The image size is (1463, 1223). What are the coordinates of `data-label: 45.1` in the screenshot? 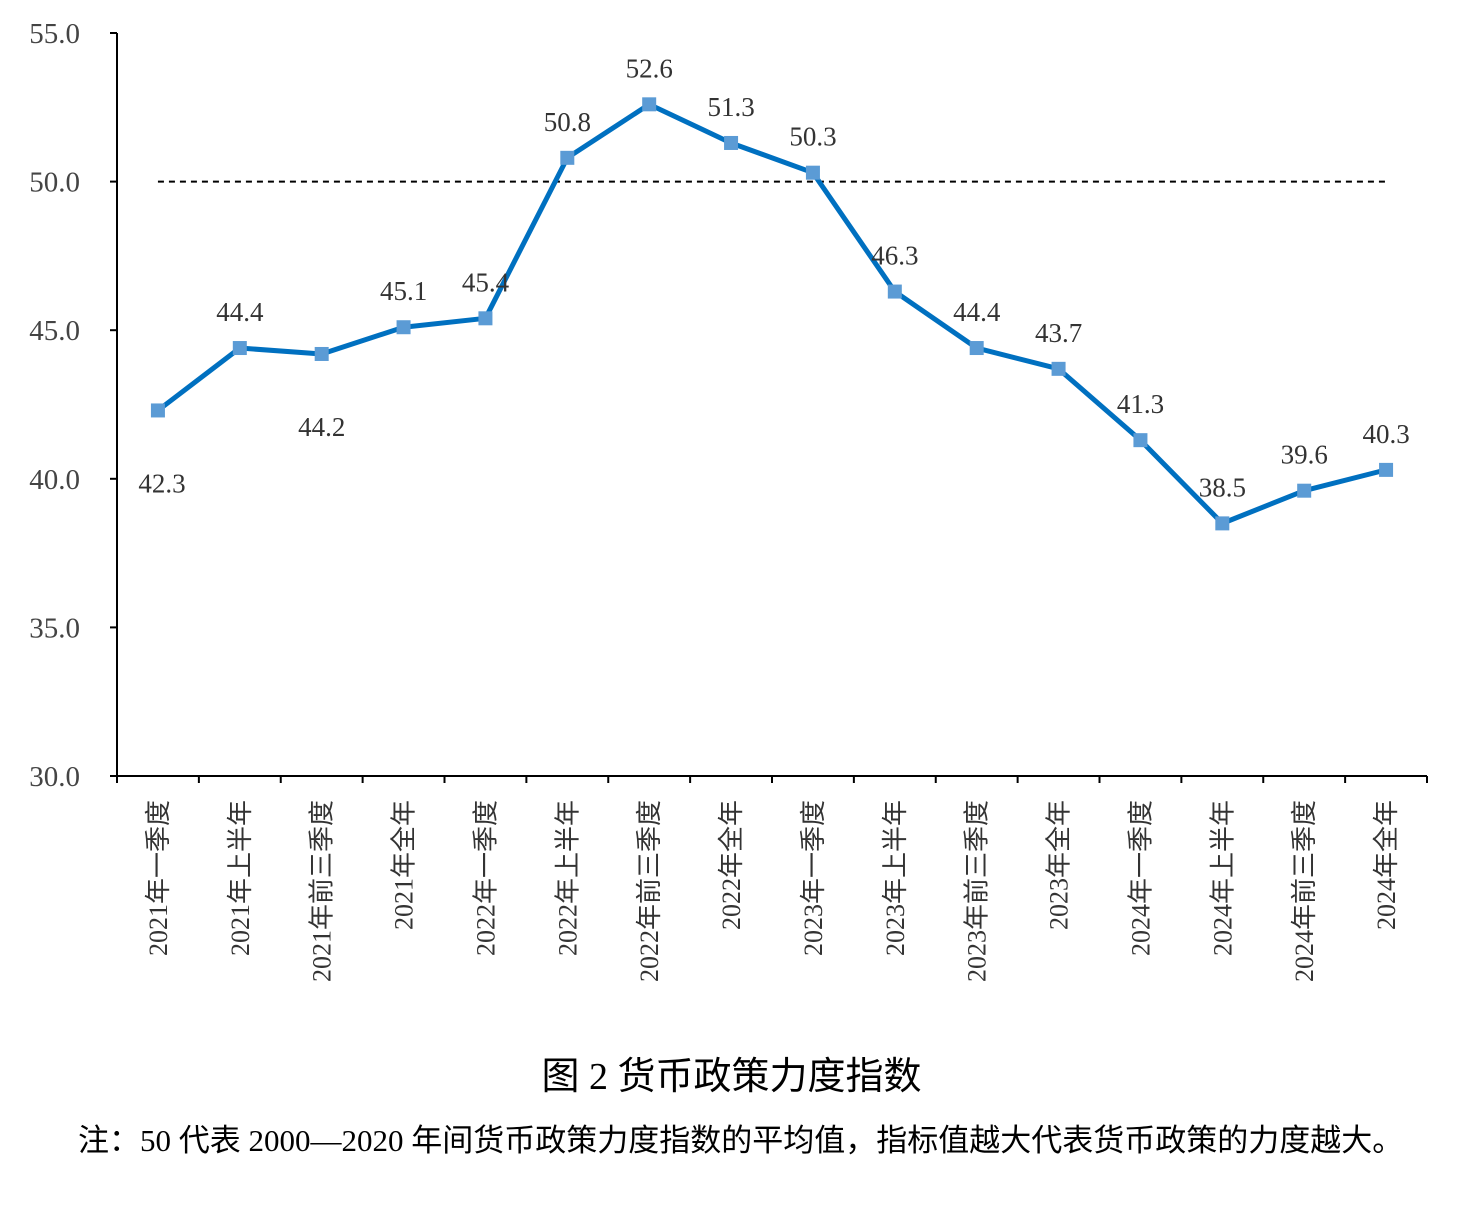 It's located at (403, 291).